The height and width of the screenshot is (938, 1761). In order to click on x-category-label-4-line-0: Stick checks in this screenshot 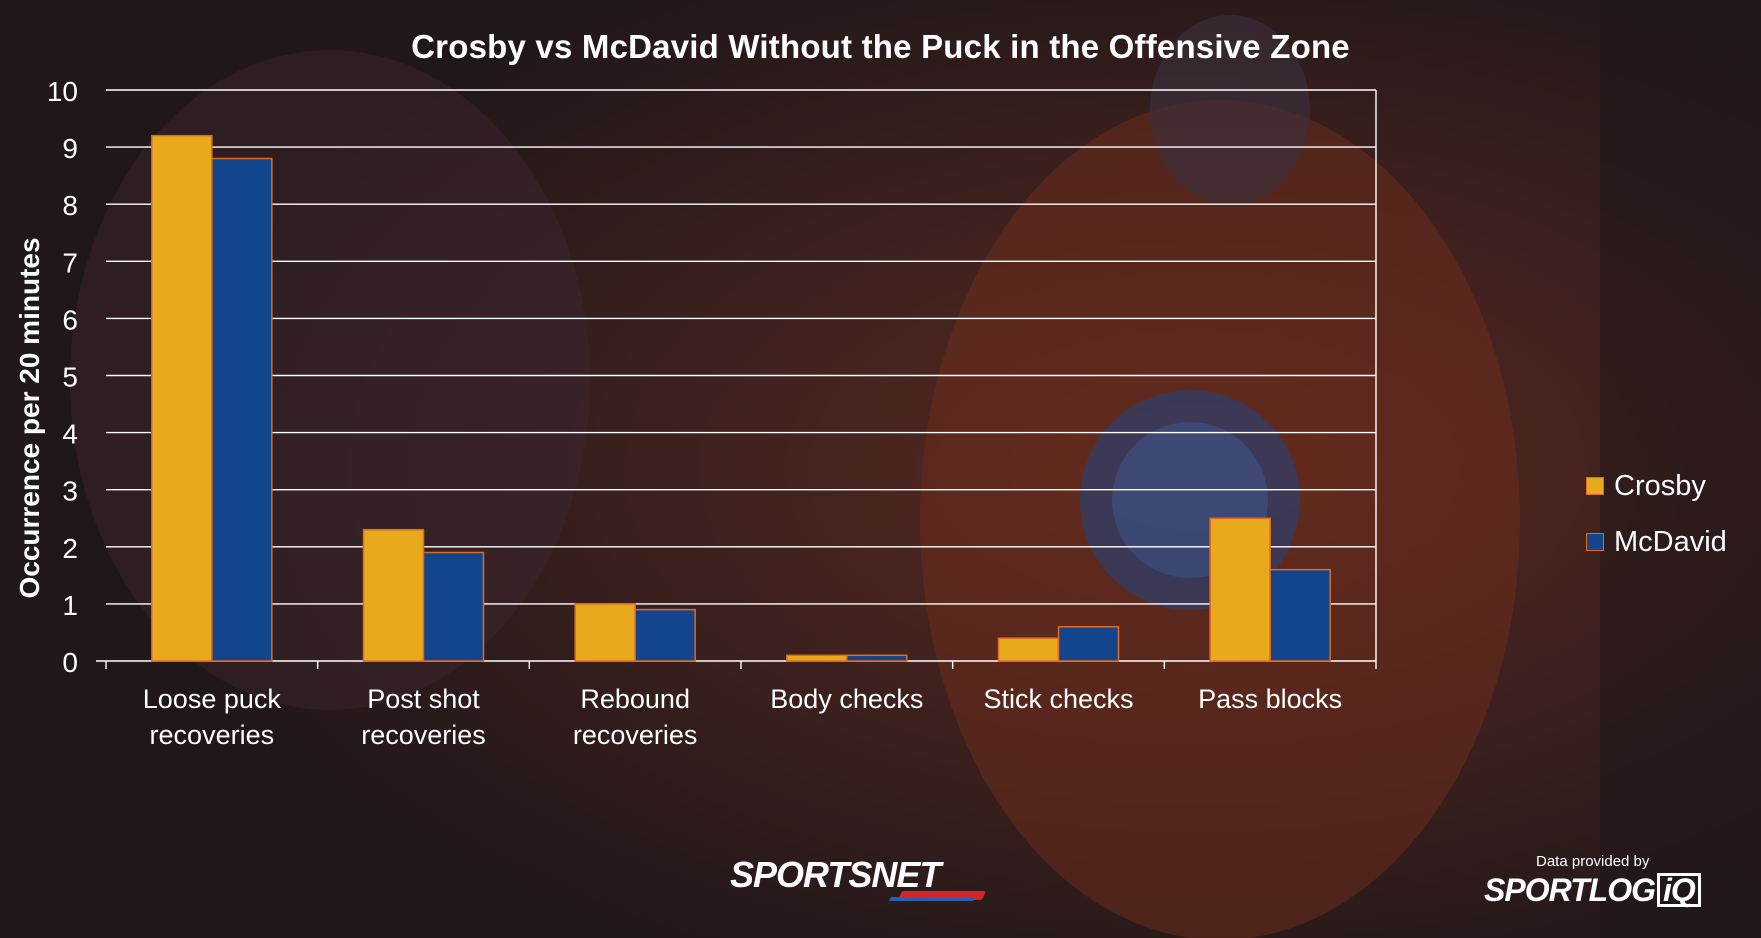, I will do `click(1058, 699)`.